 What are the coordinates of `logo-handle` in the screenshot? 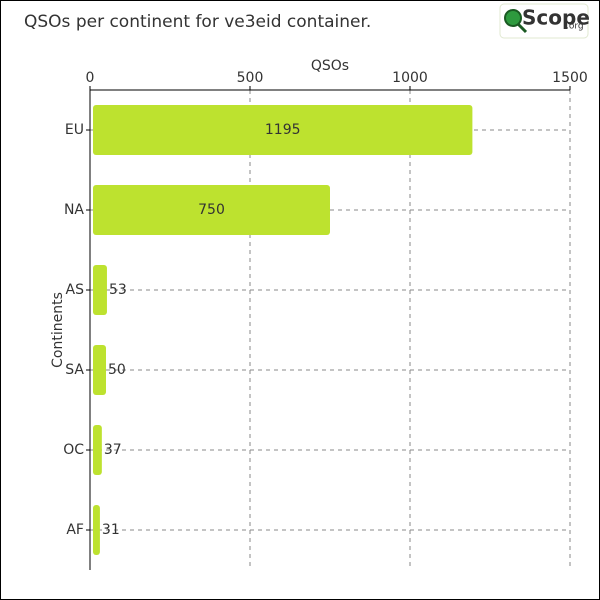 It's located at (522, 28).